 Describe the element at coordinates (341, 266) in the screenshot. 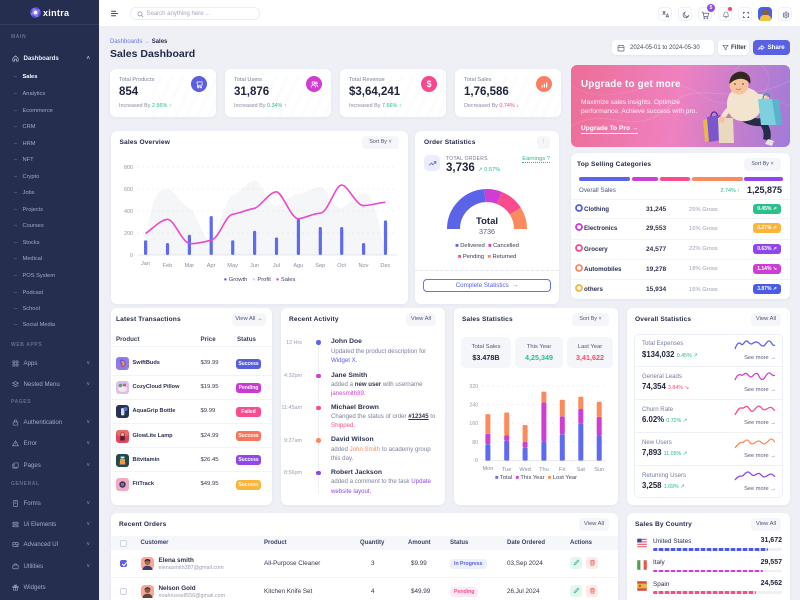

I see `svg-text: Oct` at that location.